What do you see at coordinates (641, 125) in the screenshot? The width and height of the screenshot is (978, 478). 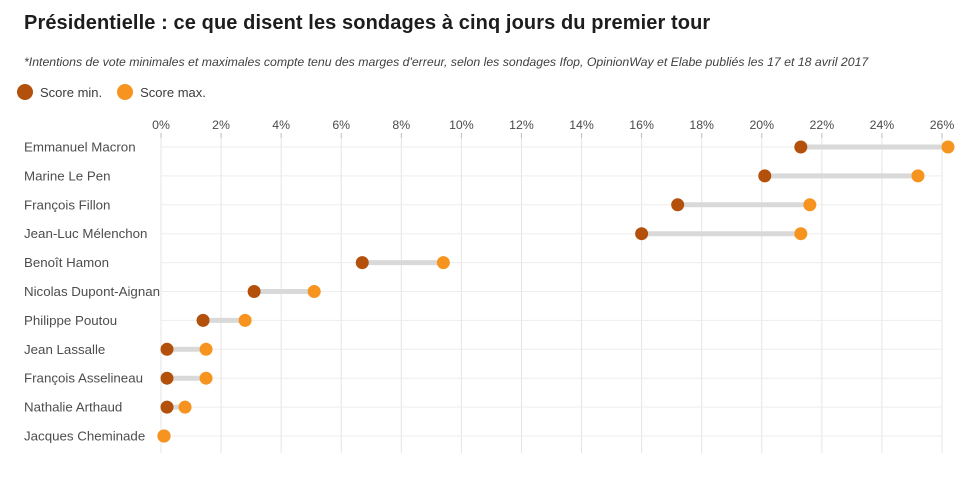 I see `x-tick-label: 16%` at bounding box center [641, 125].